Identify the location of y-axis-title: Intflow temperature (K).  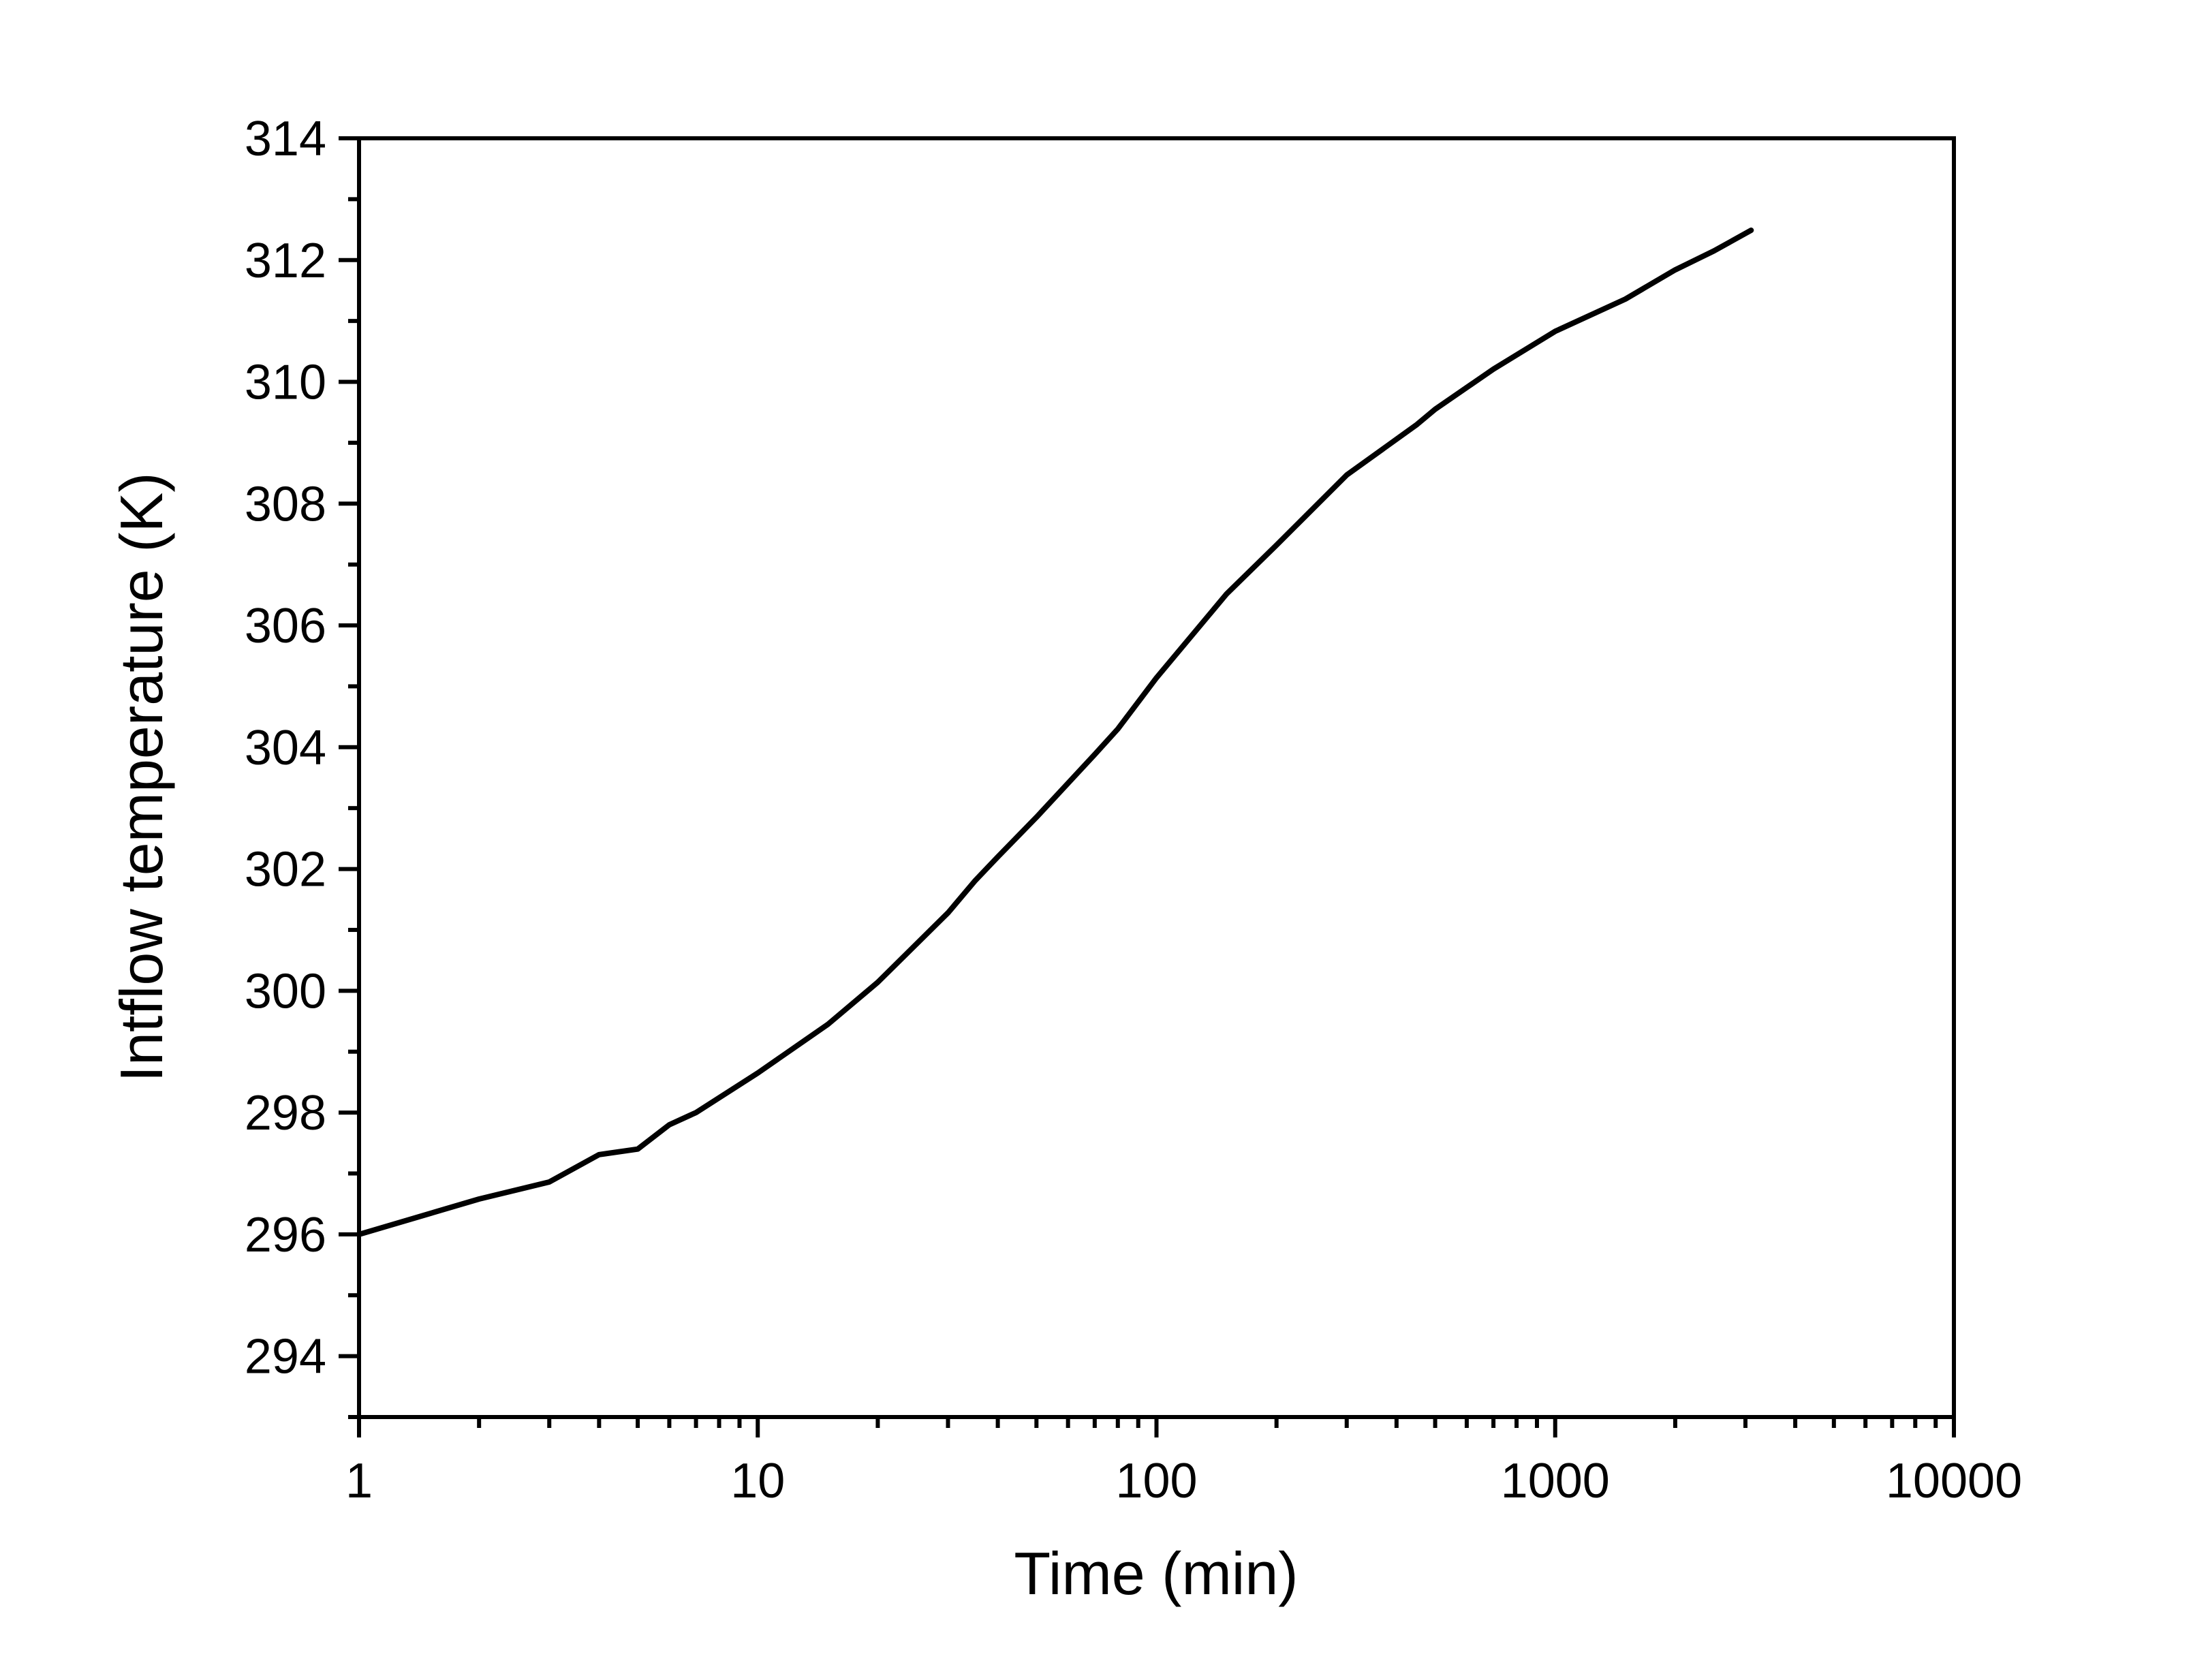
(141, 778).